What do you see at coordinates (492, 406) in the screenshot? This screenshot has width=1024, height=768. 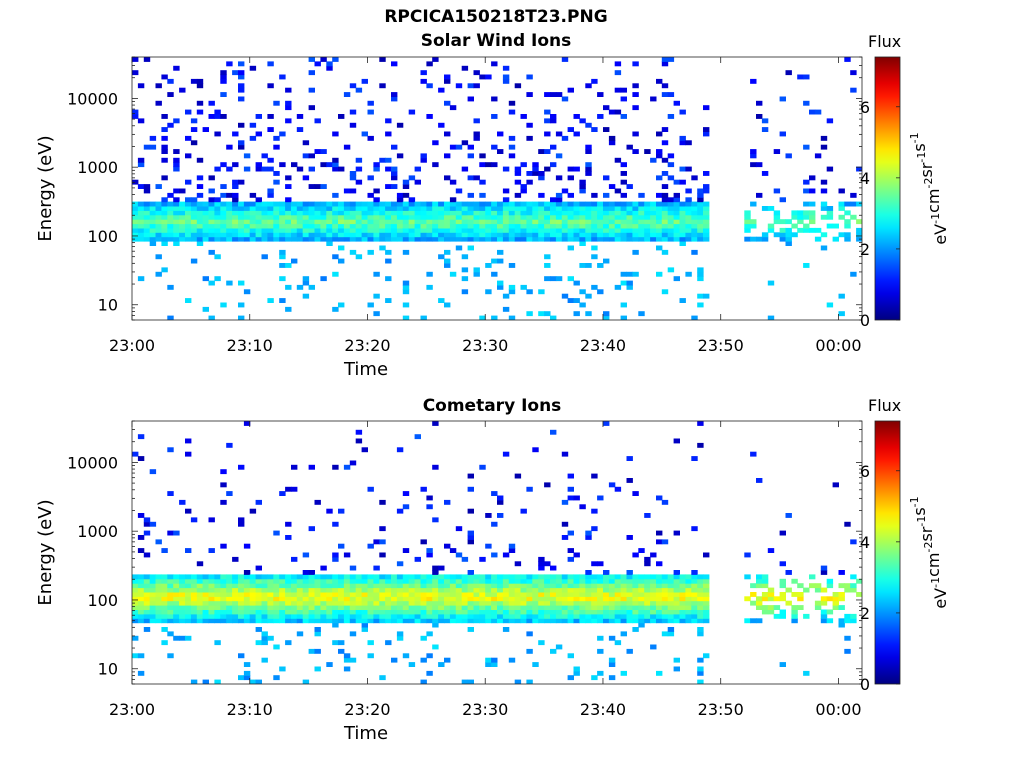 I see `panel2-title: Cometary Ions` at bounding box center [492, 406].